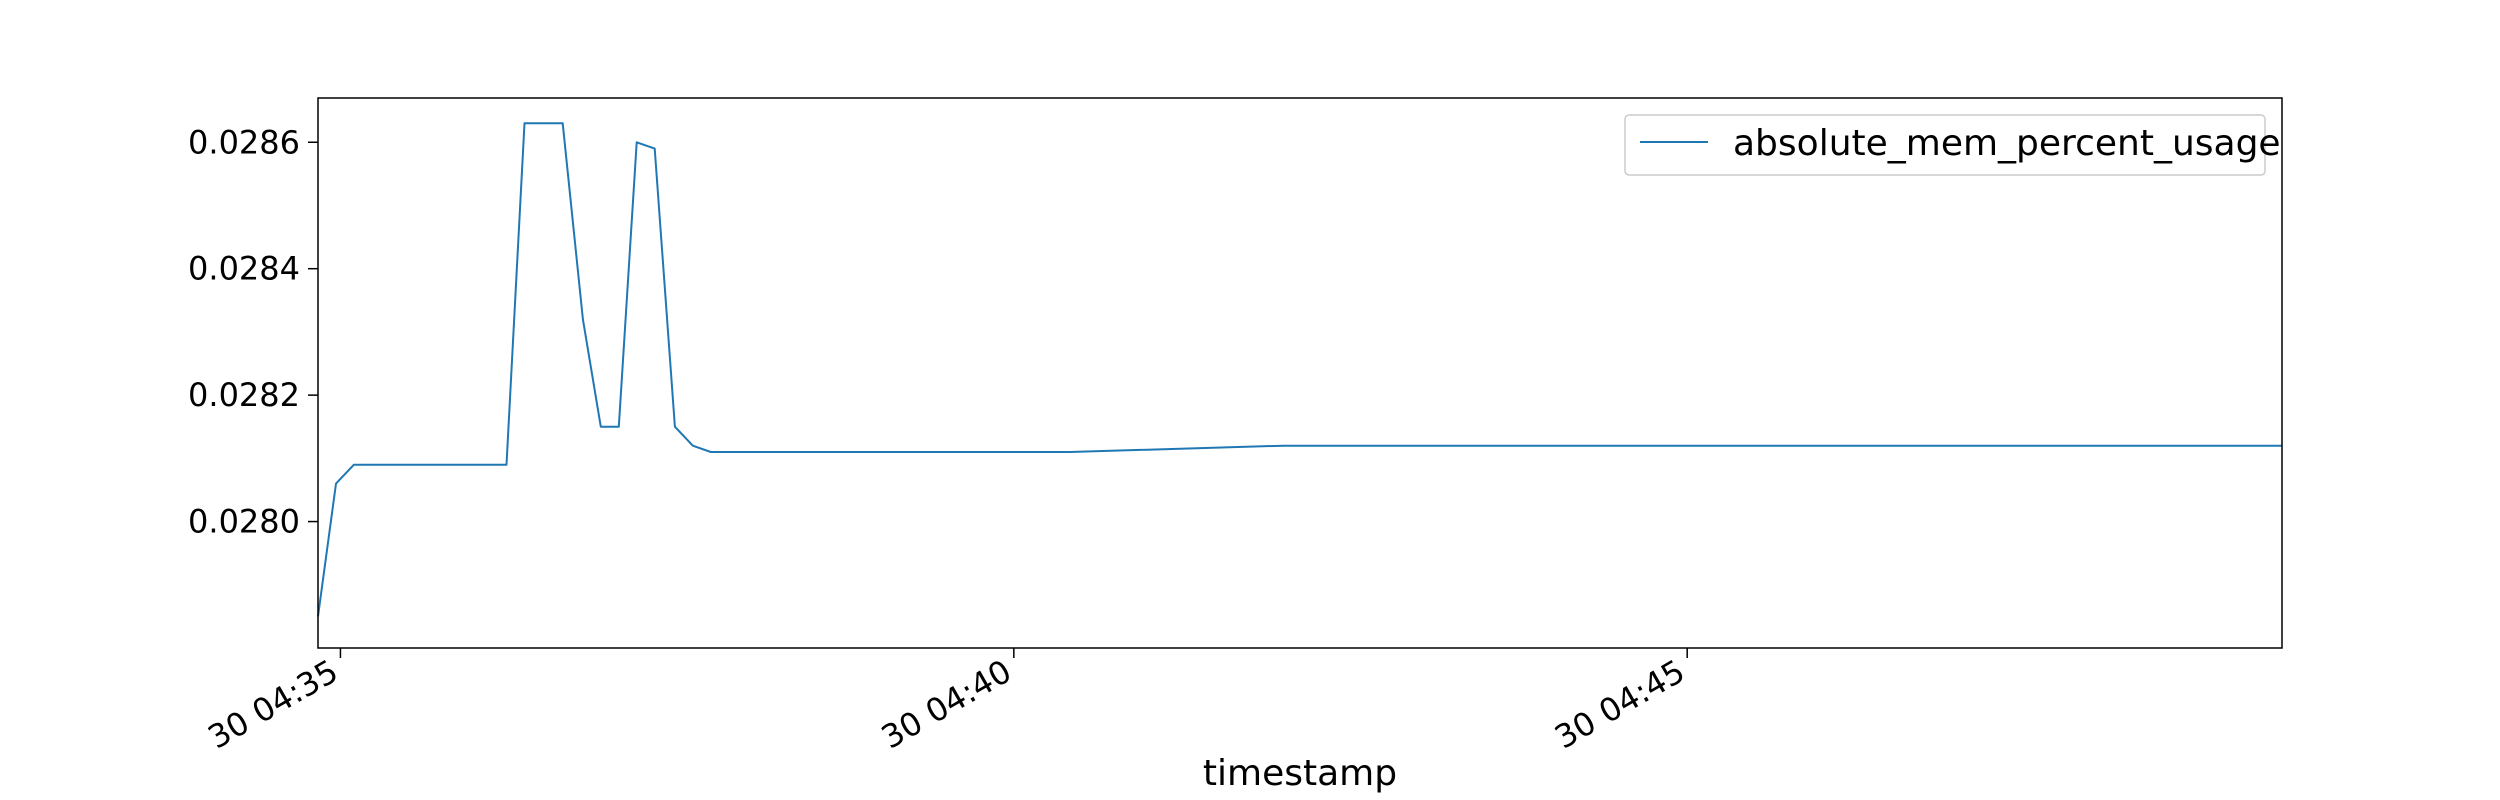  What do you see at coordinates (1300, 773) in the screenshot?
I see `x-axis-label: timestamp` at bounding box center [1300, 773].